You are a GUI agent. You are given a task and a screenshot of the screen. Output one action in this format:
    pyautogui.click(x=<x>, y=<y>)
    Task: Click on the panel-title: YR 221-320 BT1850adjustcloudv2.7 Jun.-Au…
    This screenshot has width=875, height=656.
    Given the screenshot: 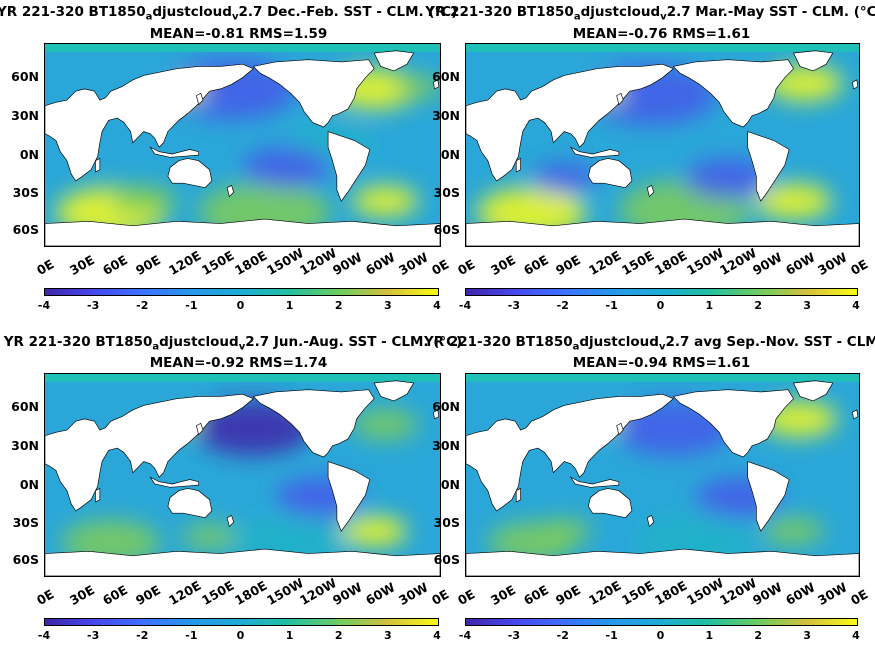 What is the action you would take?
    pyautogui.click(x=233, y=343)
    